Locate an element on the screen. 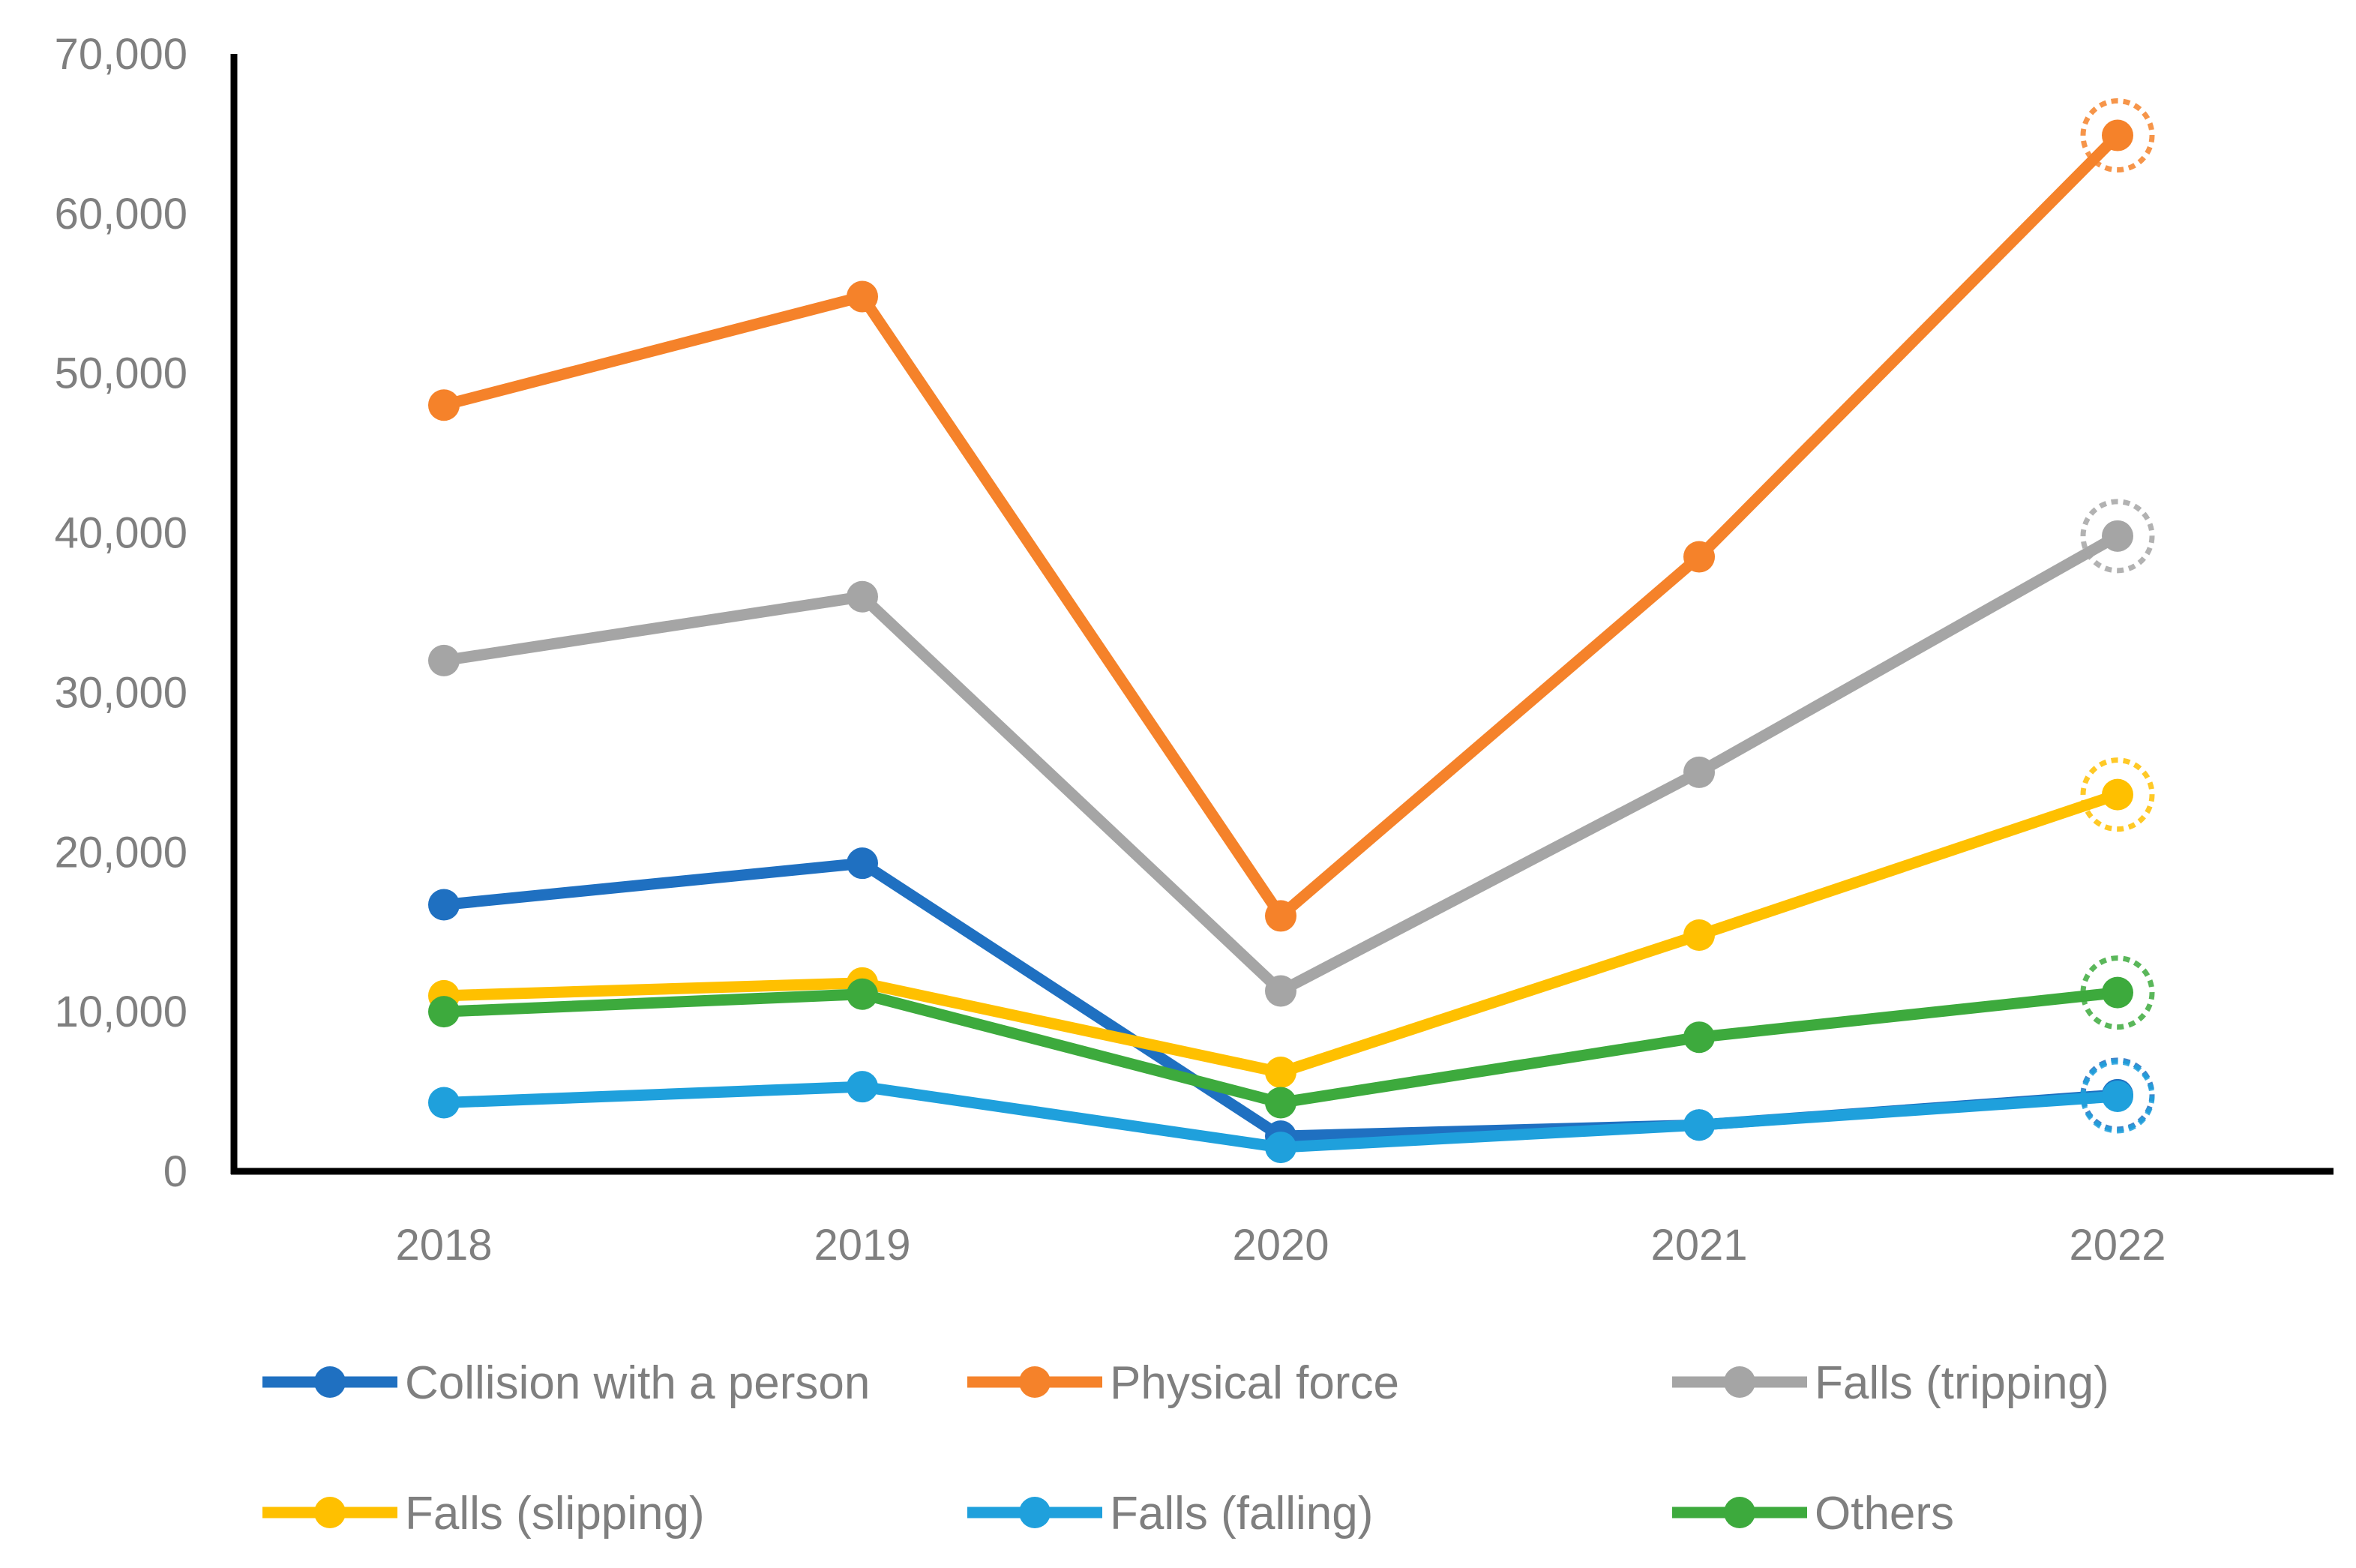  legend-item: Falls (tripping) is located at coordinates (1890, 1383).